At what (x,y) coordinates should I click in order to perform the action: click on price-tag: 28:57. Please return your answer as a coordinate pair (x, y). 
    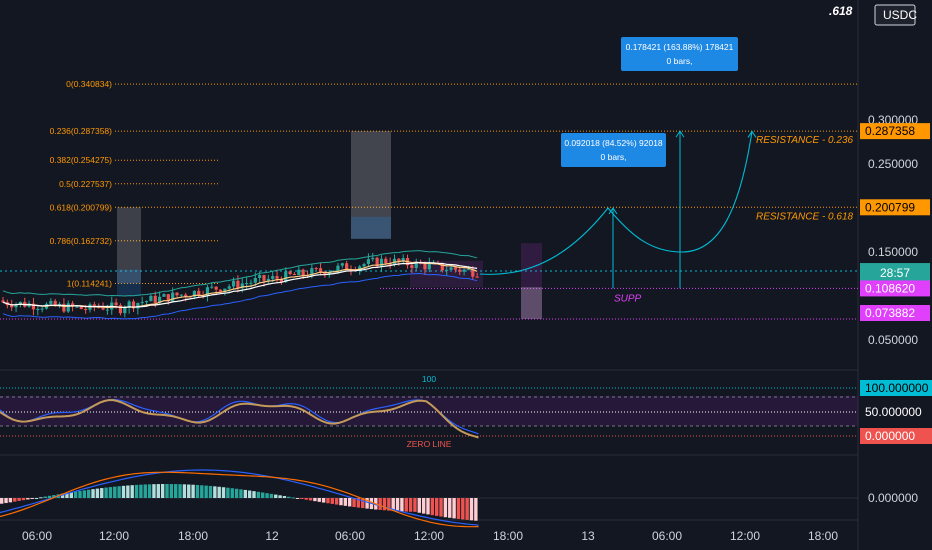
    Looking at the image, I should click on (895, 273).